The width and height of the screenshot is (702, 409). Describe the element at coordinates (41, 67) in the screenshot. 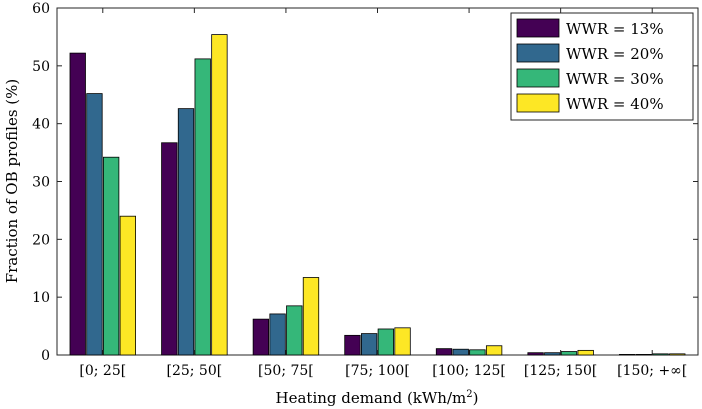

I see `y-tick-label: 50` at that location.